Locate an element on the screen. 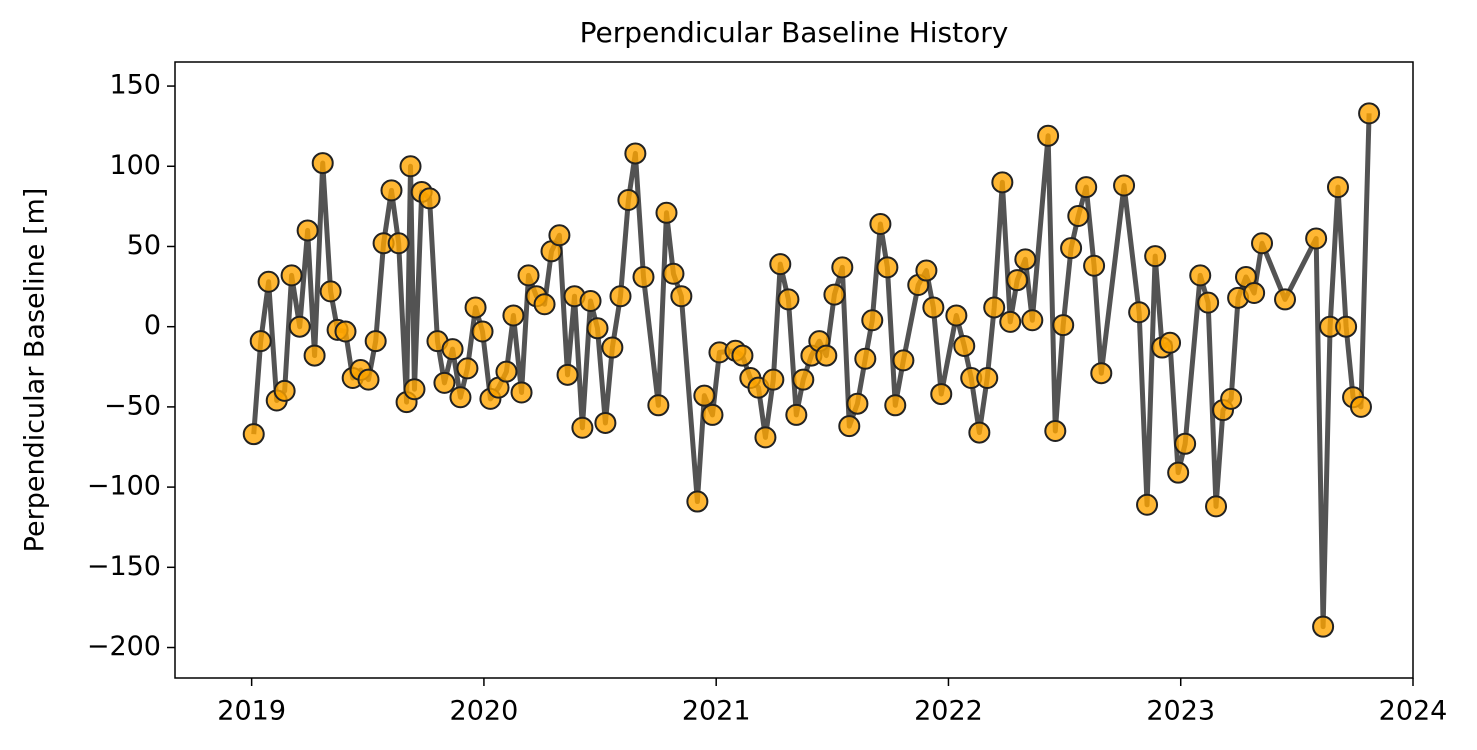 The height and width of the screenshot is (750, 1477). y-tick-label: −150 is located at coordinates (124, 566).